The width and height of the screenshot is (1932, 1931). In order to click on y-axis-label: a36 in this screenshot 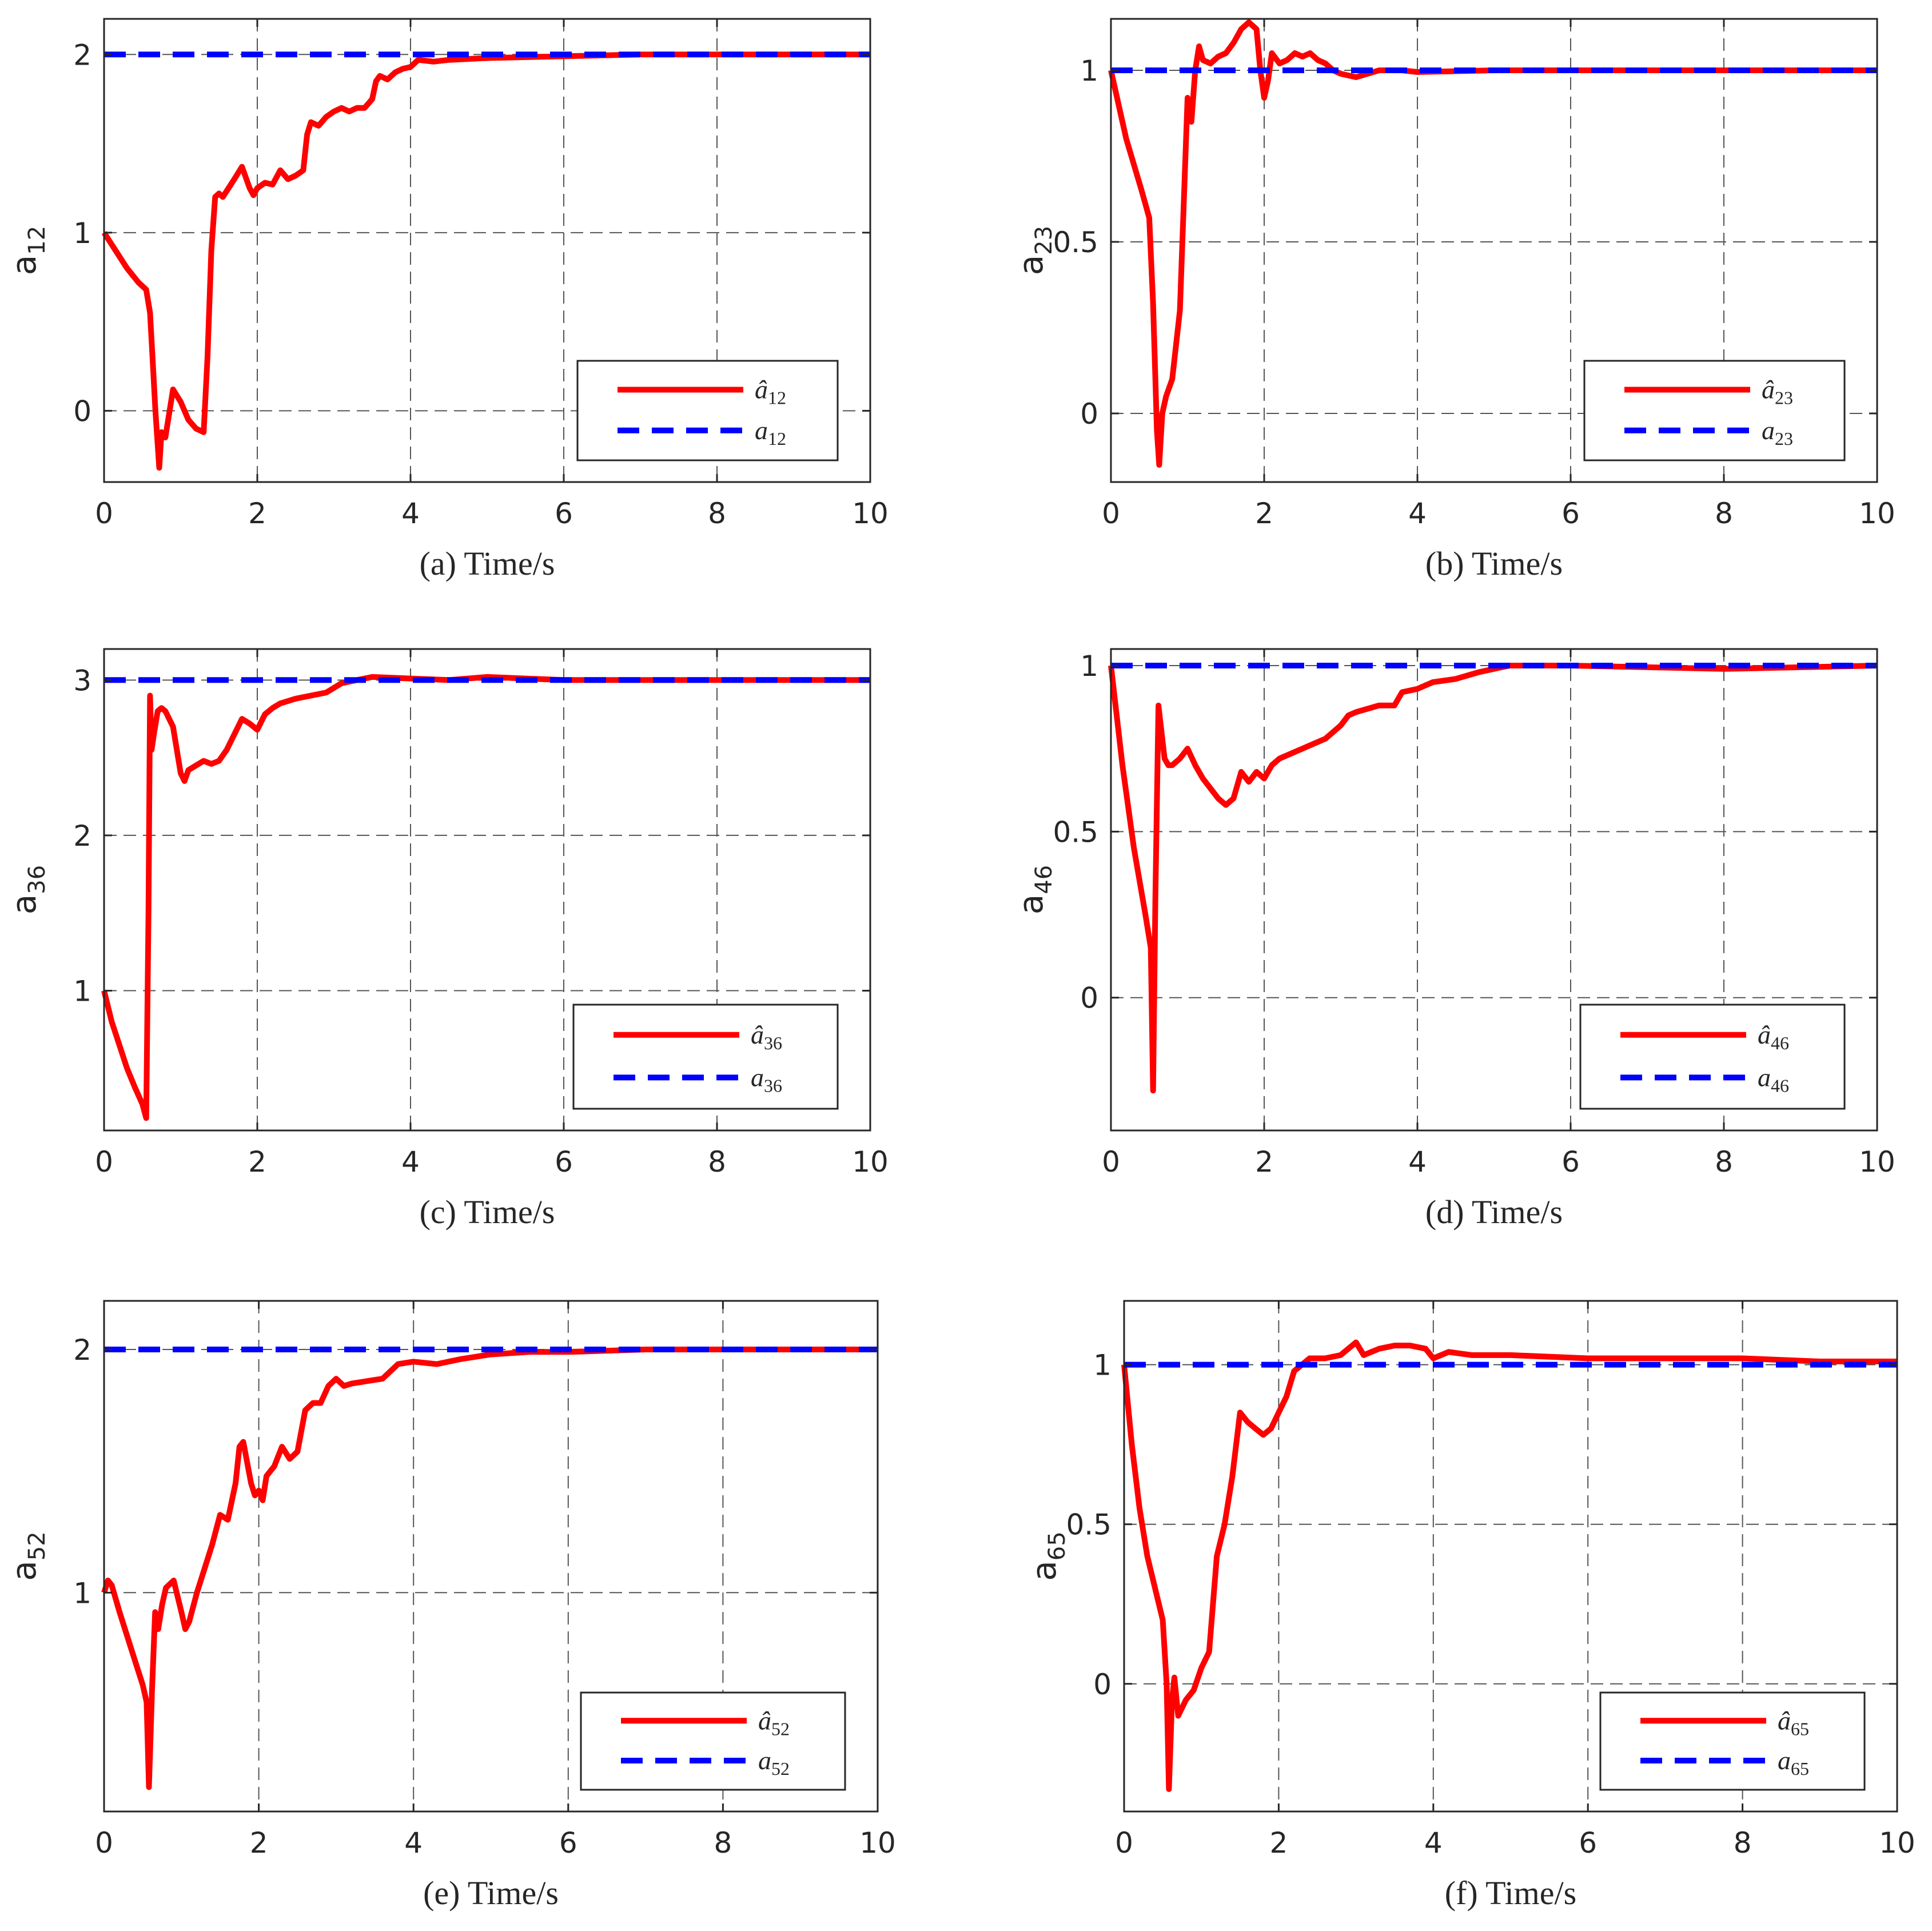, I will do `click(27, 889)`.